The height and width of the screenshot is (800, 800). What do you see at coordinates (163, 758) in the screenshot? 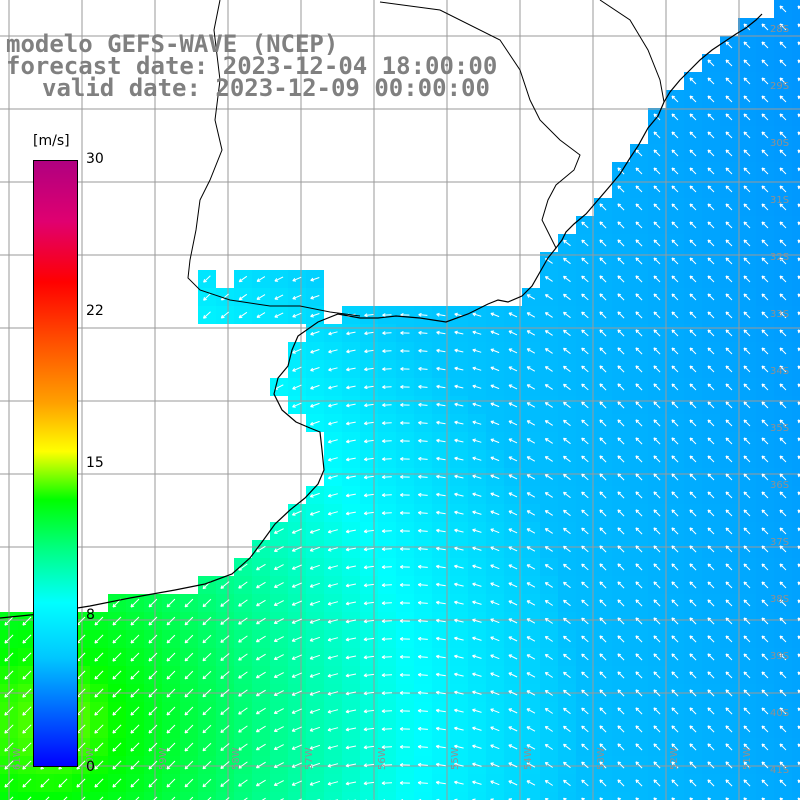
I see `lon-label: 59W` at bounding box center [163, 758].